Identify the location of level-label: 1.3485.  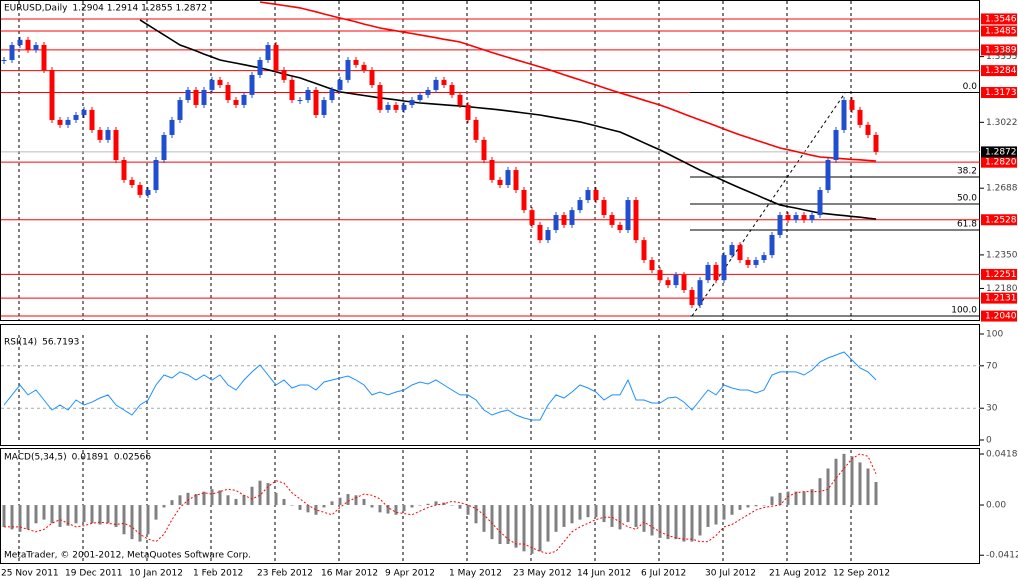
(1001, 31).